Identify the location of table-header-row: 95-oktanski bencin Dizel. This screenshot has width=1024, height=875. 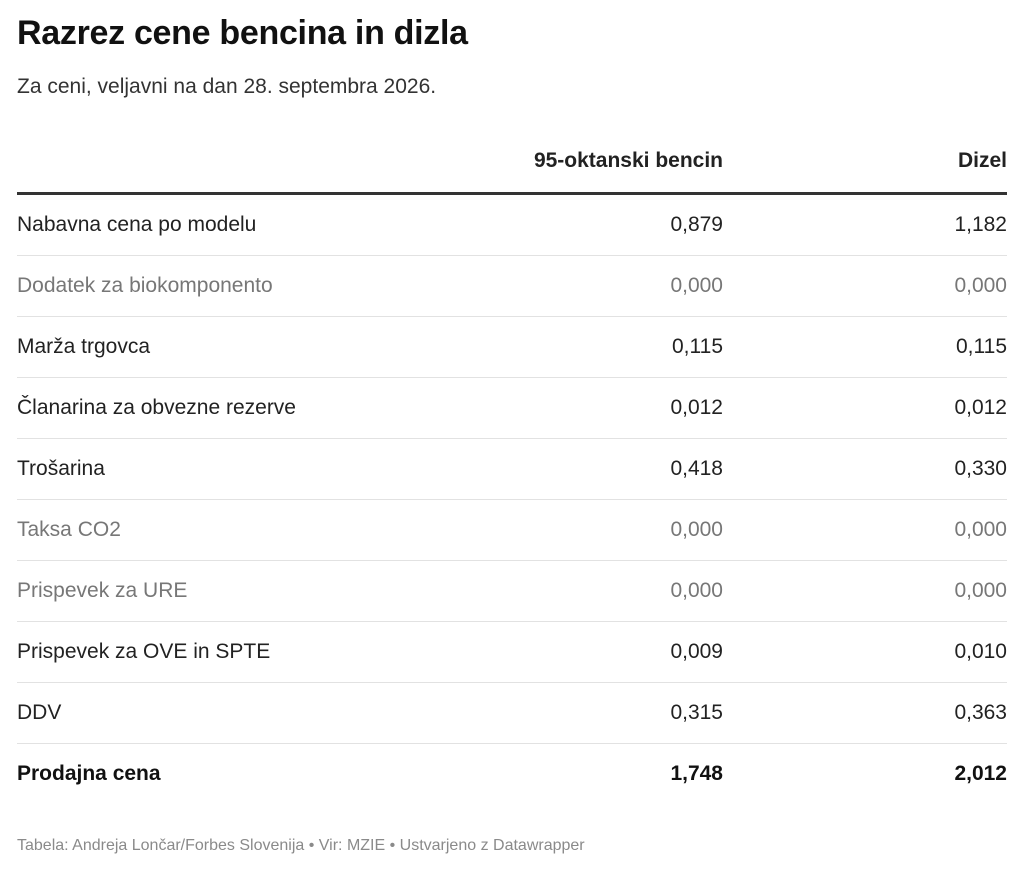
(512, 162).